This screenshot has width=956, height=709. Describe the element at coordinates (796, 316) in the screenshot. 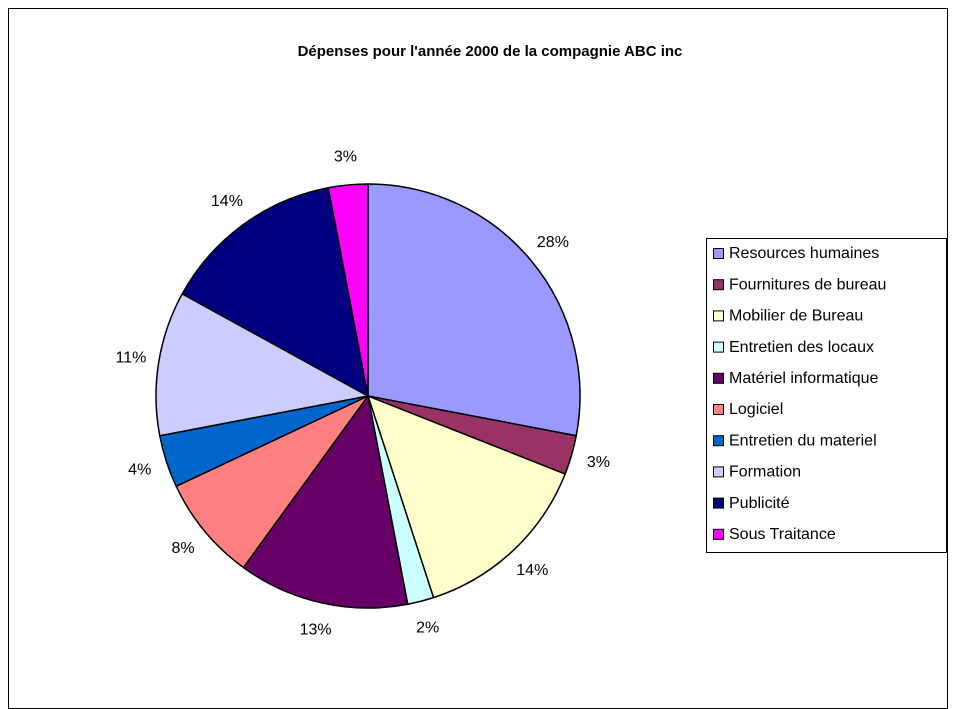

I see `legend-label: Mobilier de Bureau` at that location.